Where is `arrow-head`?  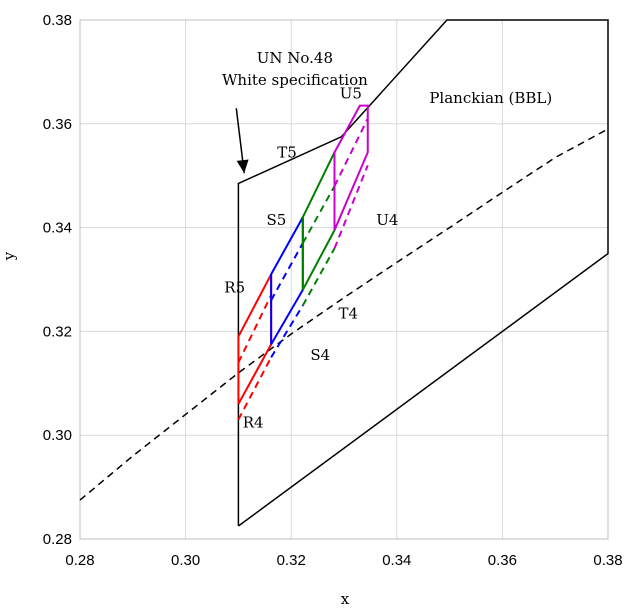
arrow-head is located at coordinates (242, 166).